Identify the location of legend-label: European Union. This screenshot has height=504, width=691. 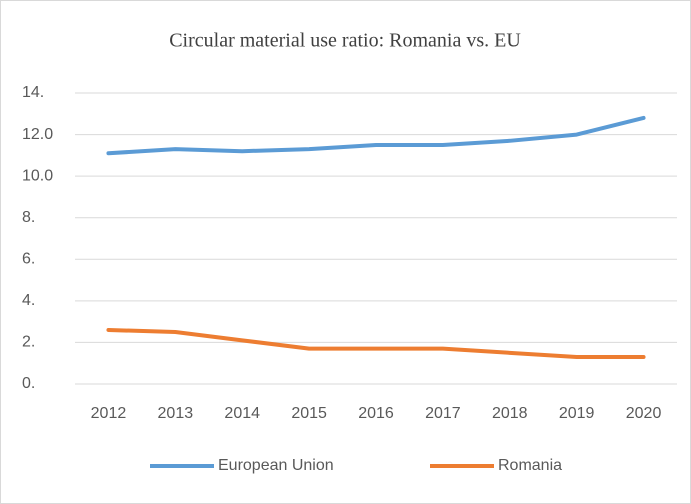
(276, 465).